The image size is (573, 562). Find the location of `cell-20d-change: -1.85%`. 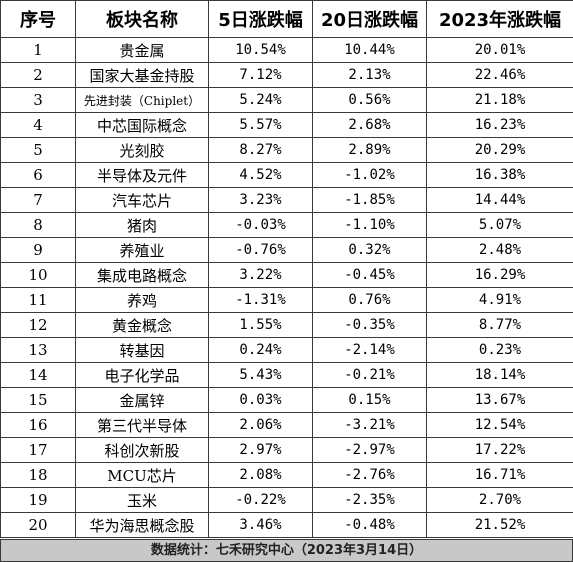

cell-20d-change: -1.85% is located at coordinates (369, 200).